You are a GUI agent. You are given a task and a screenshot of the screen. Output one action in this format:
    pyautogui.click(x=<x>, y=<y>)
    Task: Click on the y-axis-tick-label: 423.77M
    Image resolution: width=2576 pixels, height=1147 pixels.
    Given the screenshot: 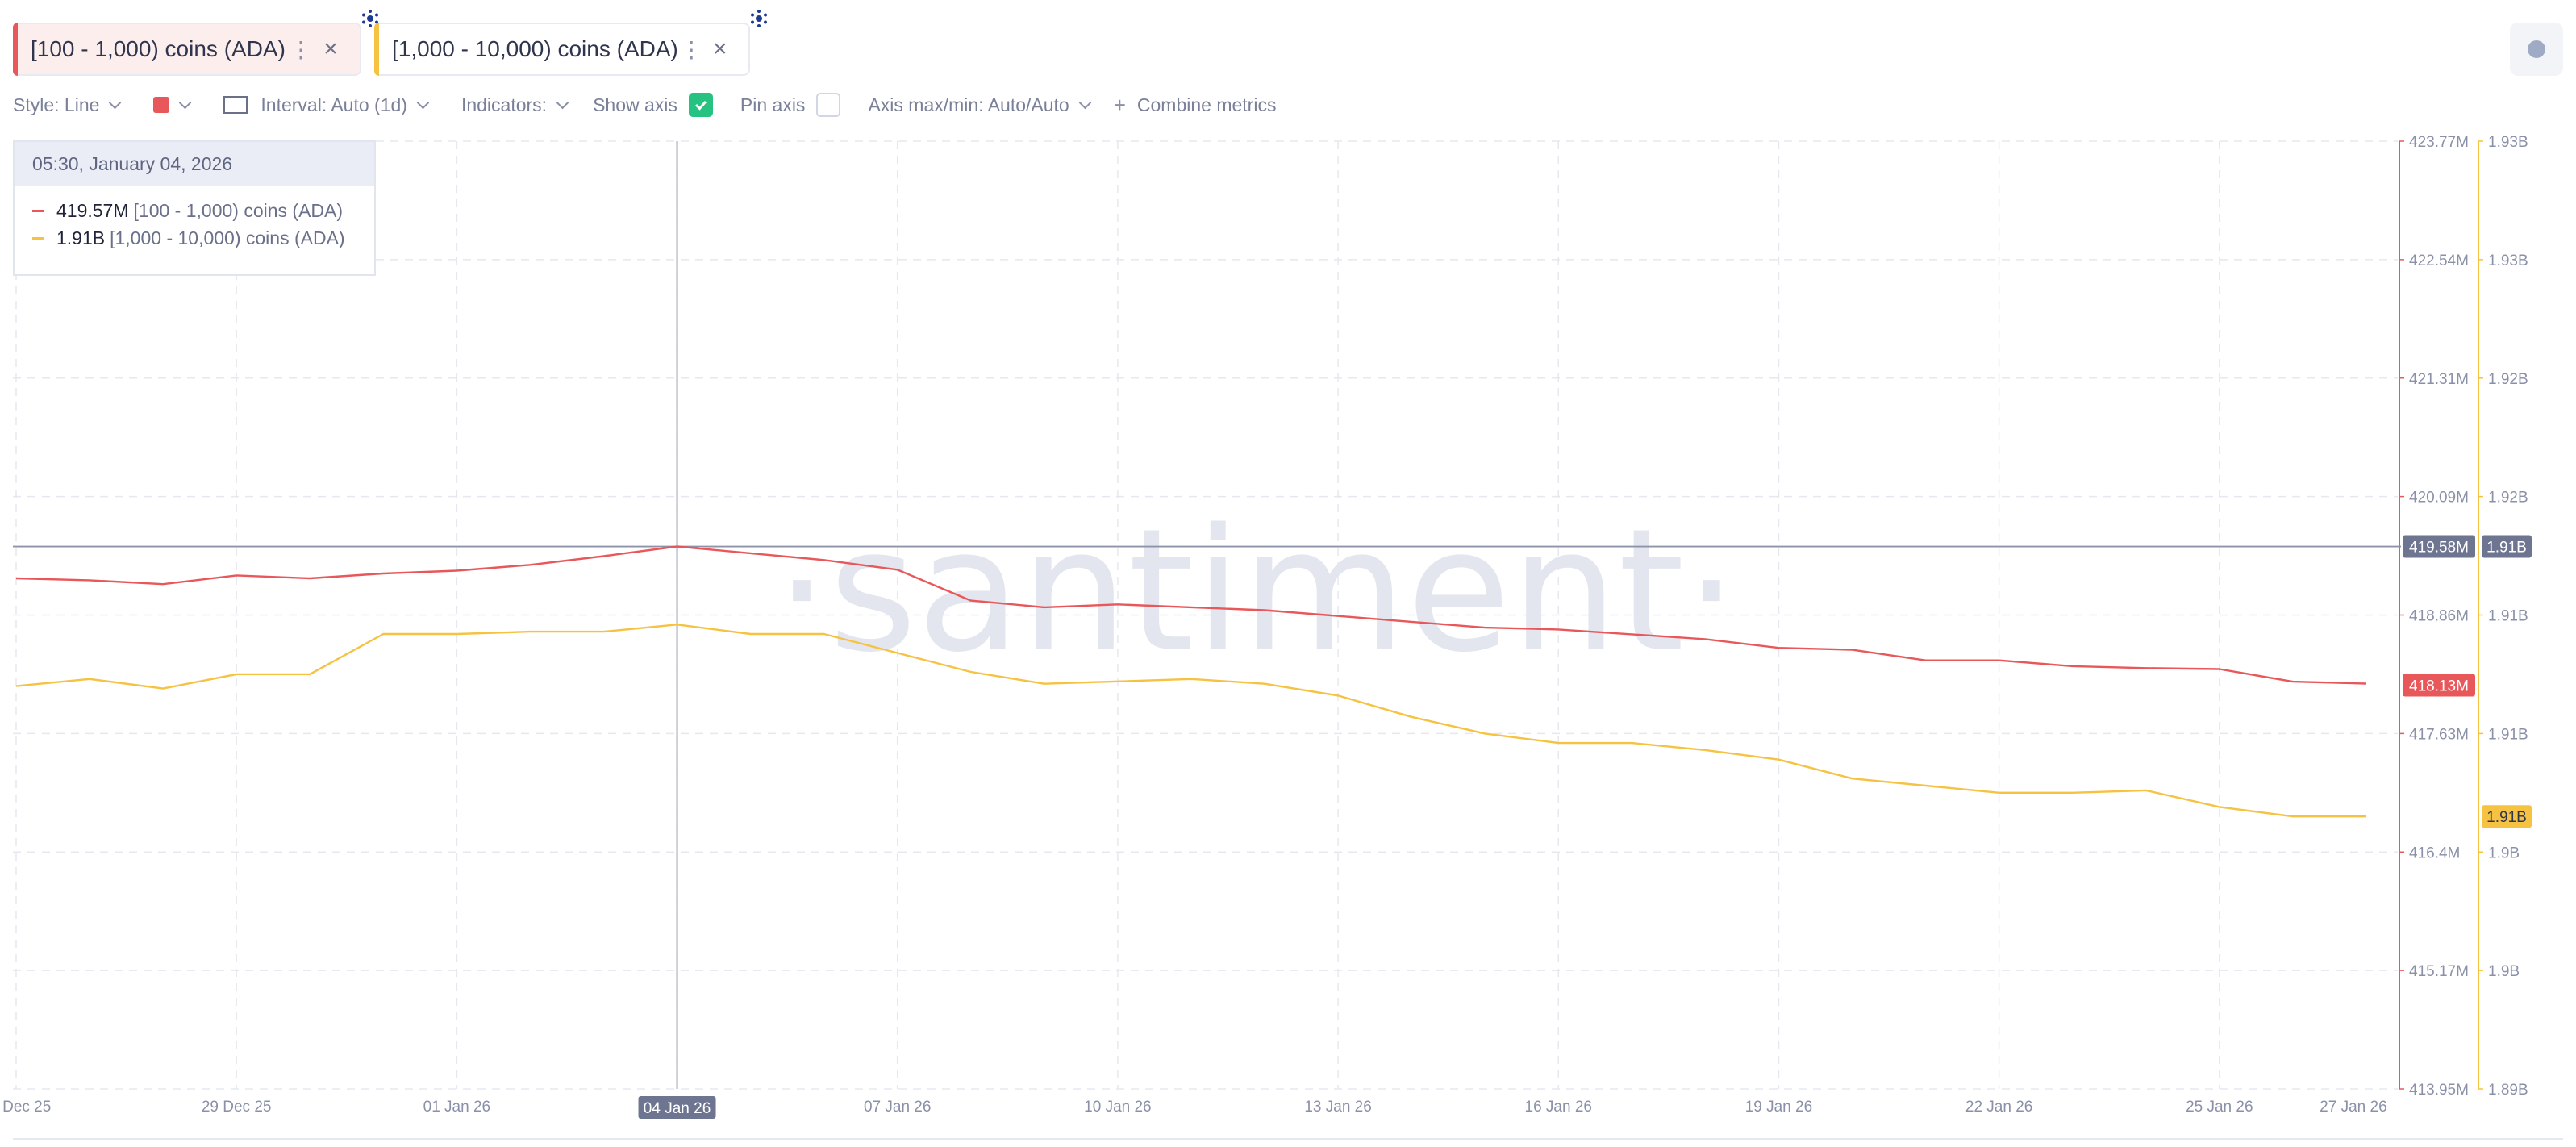 What is the action you would take?
    pyautogui.click(x=2439, y=142)
    